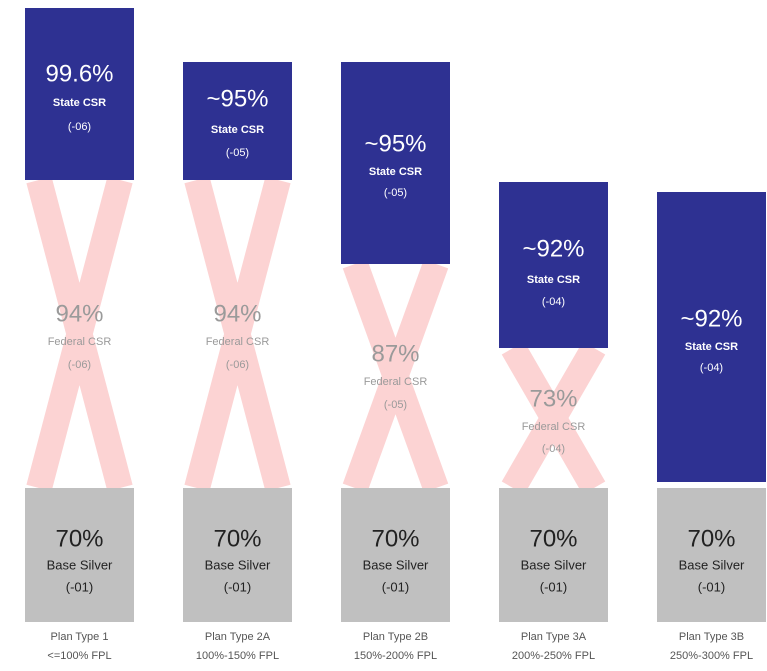  What do you see at coordinates (395, 637) in the screenshot?
I see `plan-label: Plan Type 2B` at bounding box center [395, 637].